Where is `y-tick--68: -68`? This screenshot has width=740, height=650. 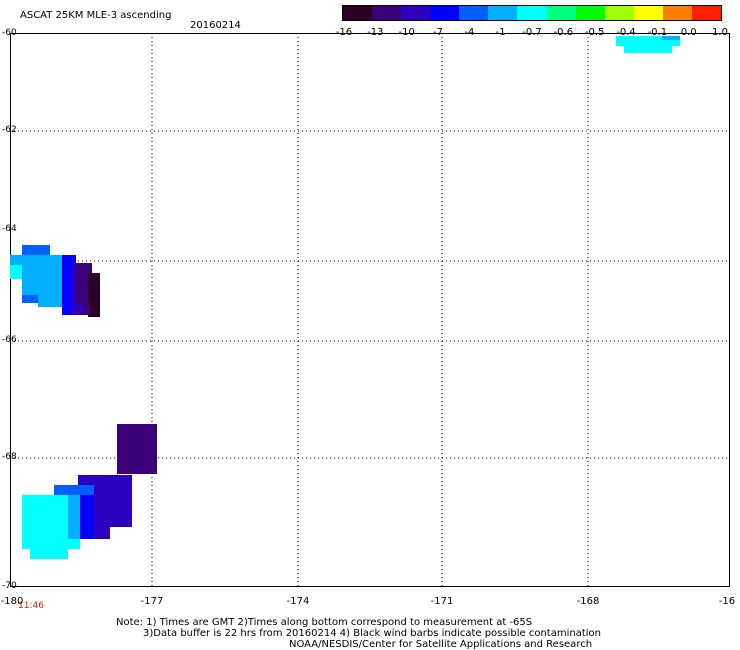 y-tick--68: -68 is located at coordinates (9, 457).